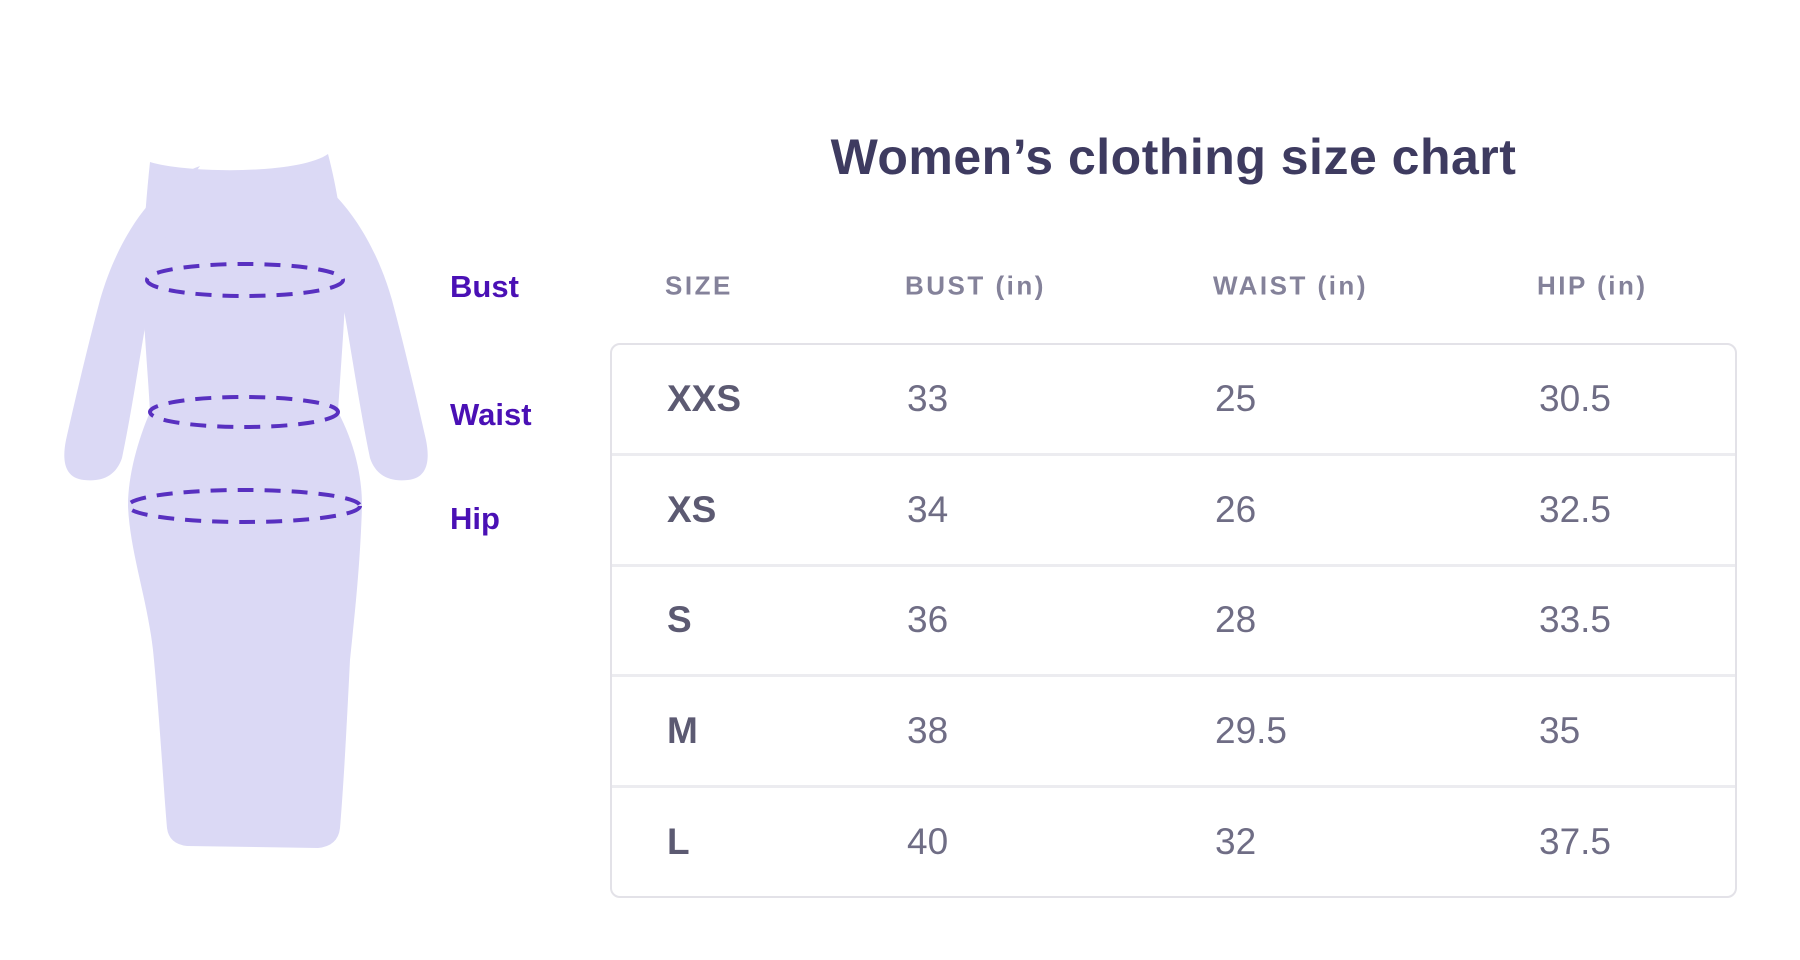 The width and height of the screenshot is (1800, 960). Describe the element at coordinates (928, 620) in the screenshot. I see `cell-bust: 36` at that location.